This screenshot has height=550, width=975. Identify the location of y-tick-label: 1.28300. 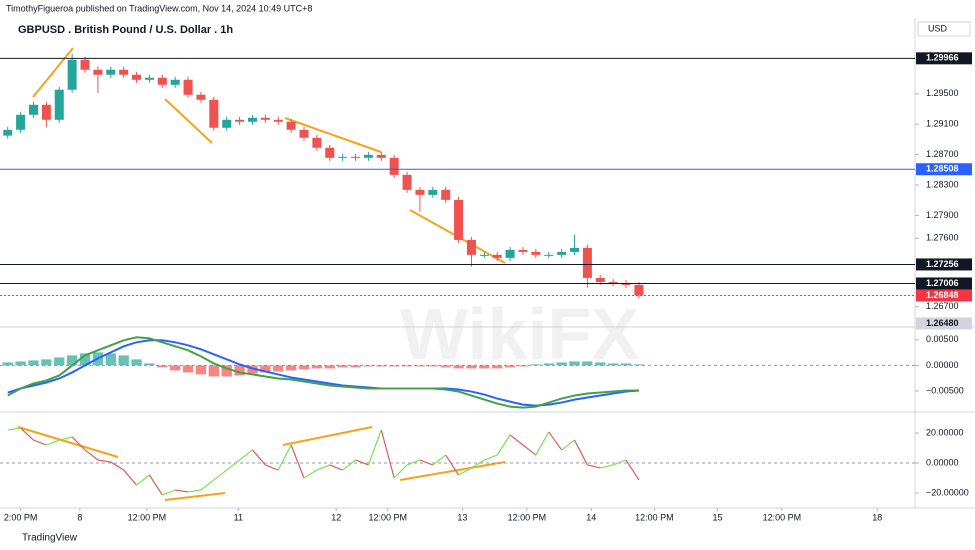
(942, 184).